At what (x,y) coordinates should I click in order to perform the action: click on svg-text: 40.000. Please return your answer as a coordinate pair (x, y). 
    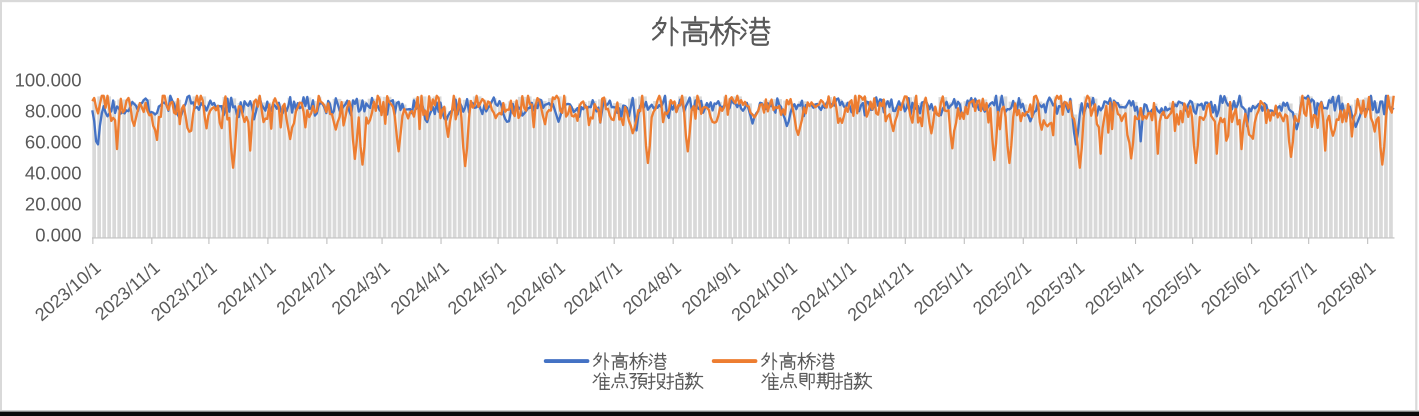
    Looking at the image, I should click on (53, 173).